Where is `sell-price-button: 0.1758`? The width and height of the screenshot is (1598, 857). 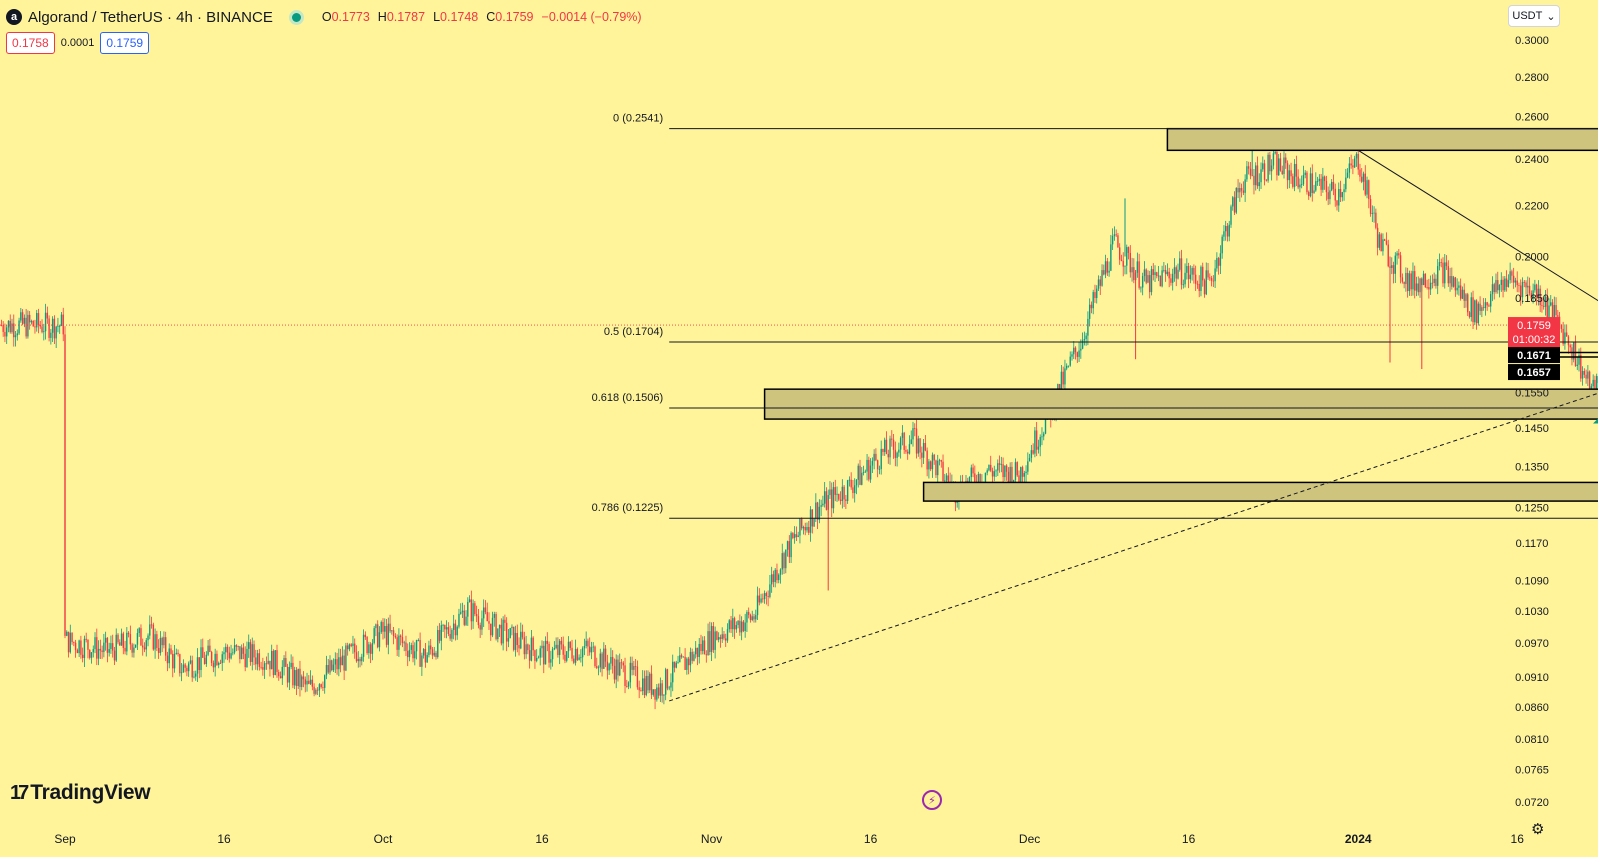 sell-price-button: 0.1758 is located at coordinates (30, 43).